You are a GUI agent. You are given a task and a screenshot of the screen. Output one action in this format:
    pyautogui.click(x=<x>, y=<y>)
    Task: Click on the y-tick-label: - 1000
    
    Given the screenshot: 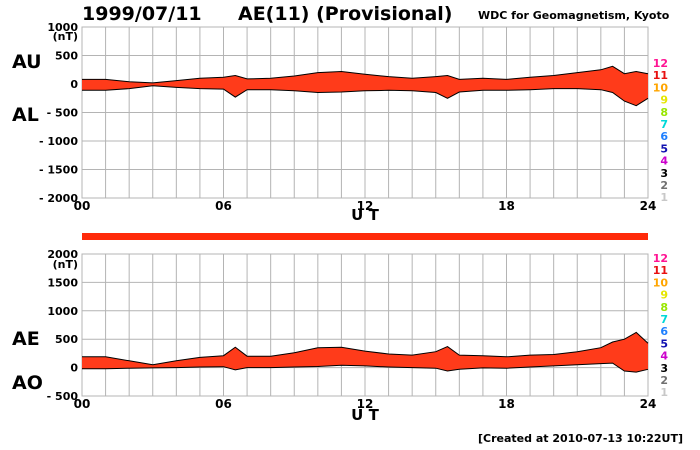 What is the action you would take?
    pyautogui.click(x=58, y=141)
    